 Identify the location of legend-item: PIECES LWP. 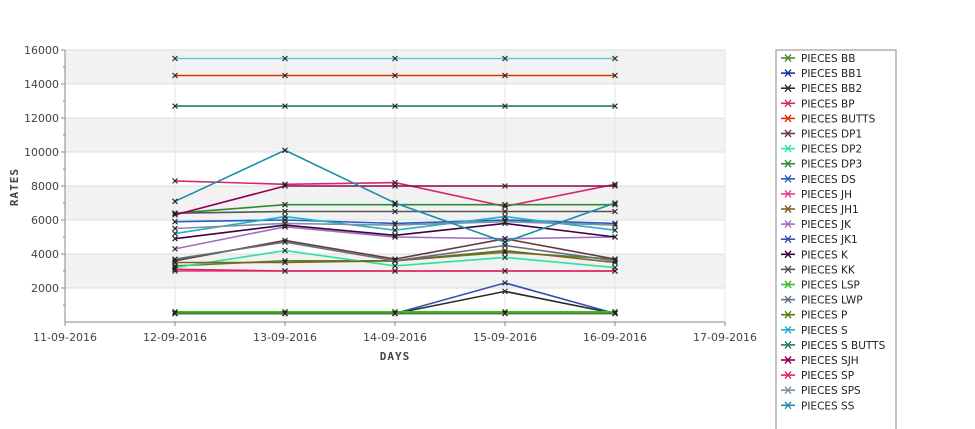
(822, 301).